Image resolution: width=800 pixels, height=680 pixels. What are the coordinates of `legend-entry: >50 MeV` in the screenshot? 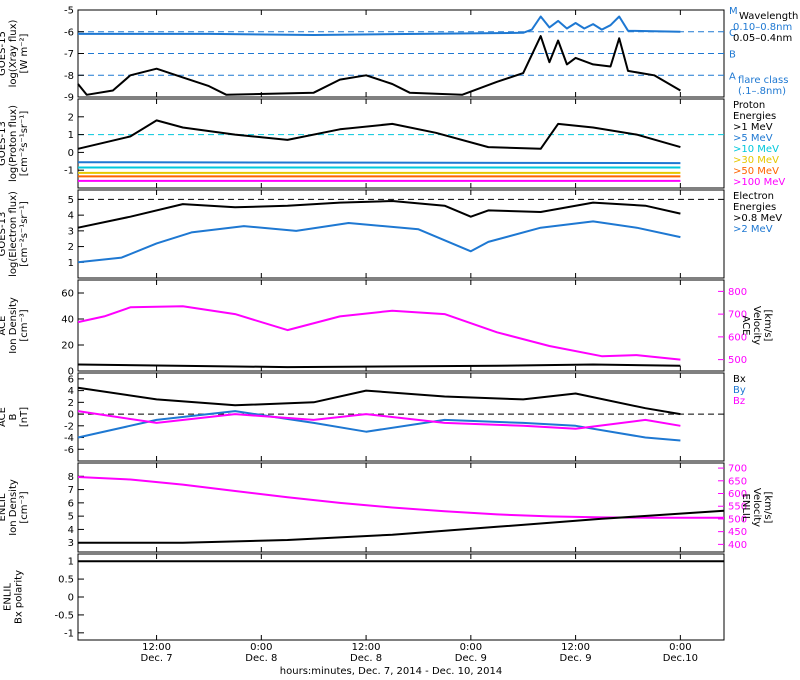 It's located at (756, 171).